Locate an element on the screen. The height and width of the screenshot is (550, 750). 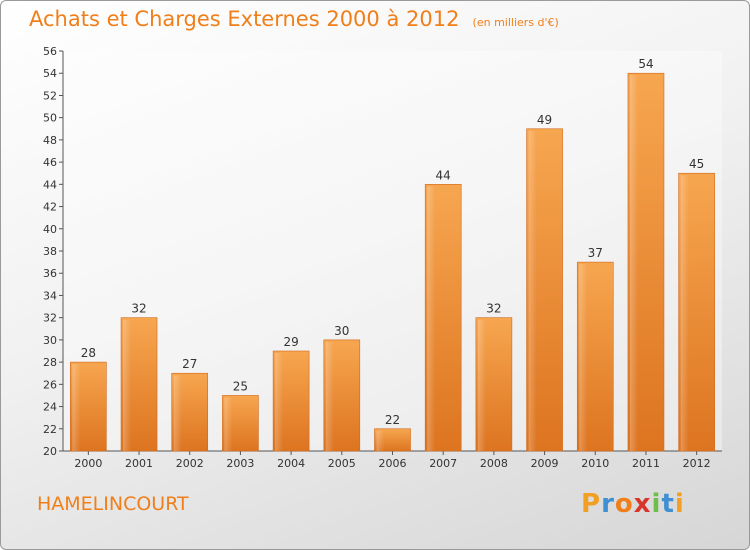
value-label-2011: 54 is located at coordinates (645, 64).